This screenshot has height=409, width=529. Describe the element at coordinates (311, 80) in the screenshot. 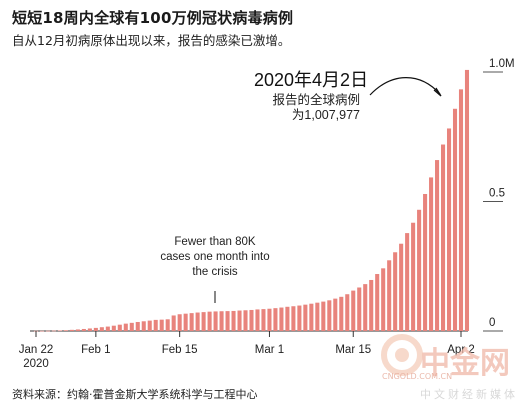

I see `annotation-date: 2020年4月2日` at that location.